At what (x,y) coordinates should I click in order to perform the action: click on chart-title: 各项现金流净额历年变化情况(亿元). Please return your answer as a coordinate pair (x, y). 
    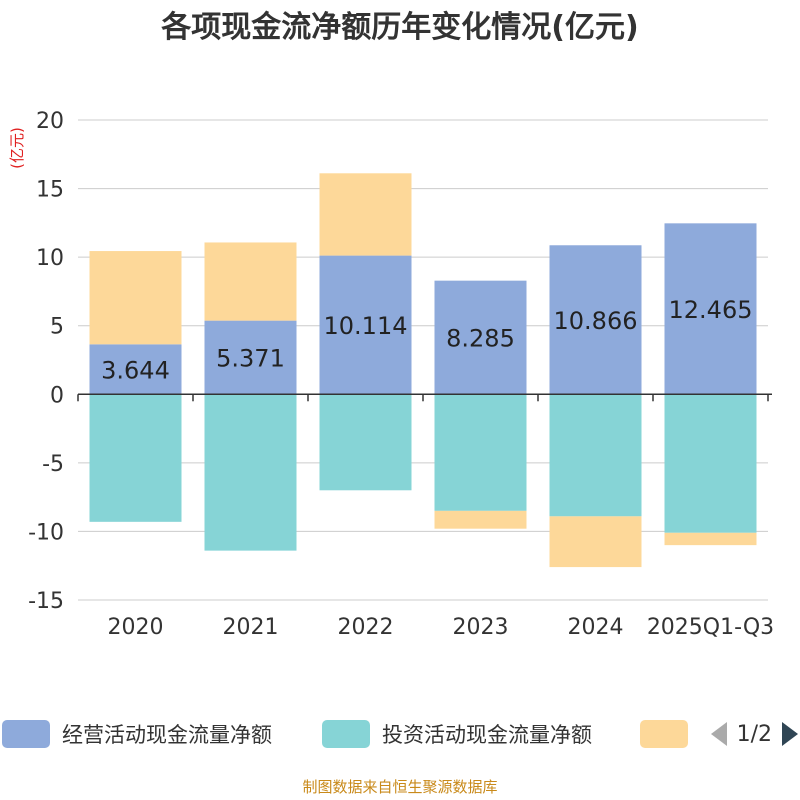
    Looking at the image, I should click on (400, 27).